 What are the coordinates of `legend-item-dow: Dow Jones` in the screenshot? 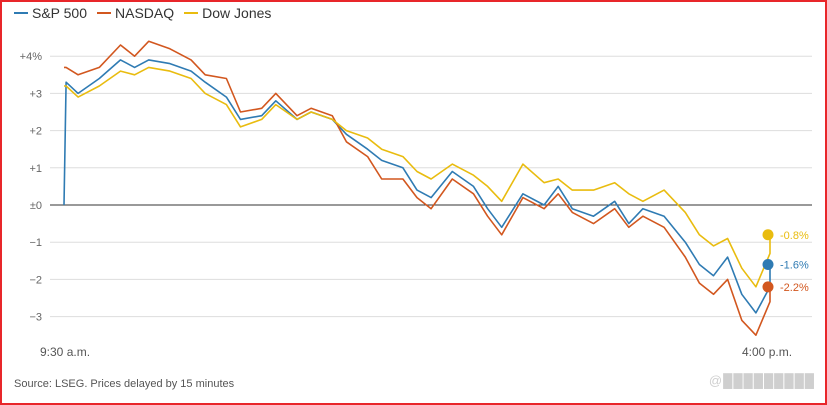 It's located at (227, 13).